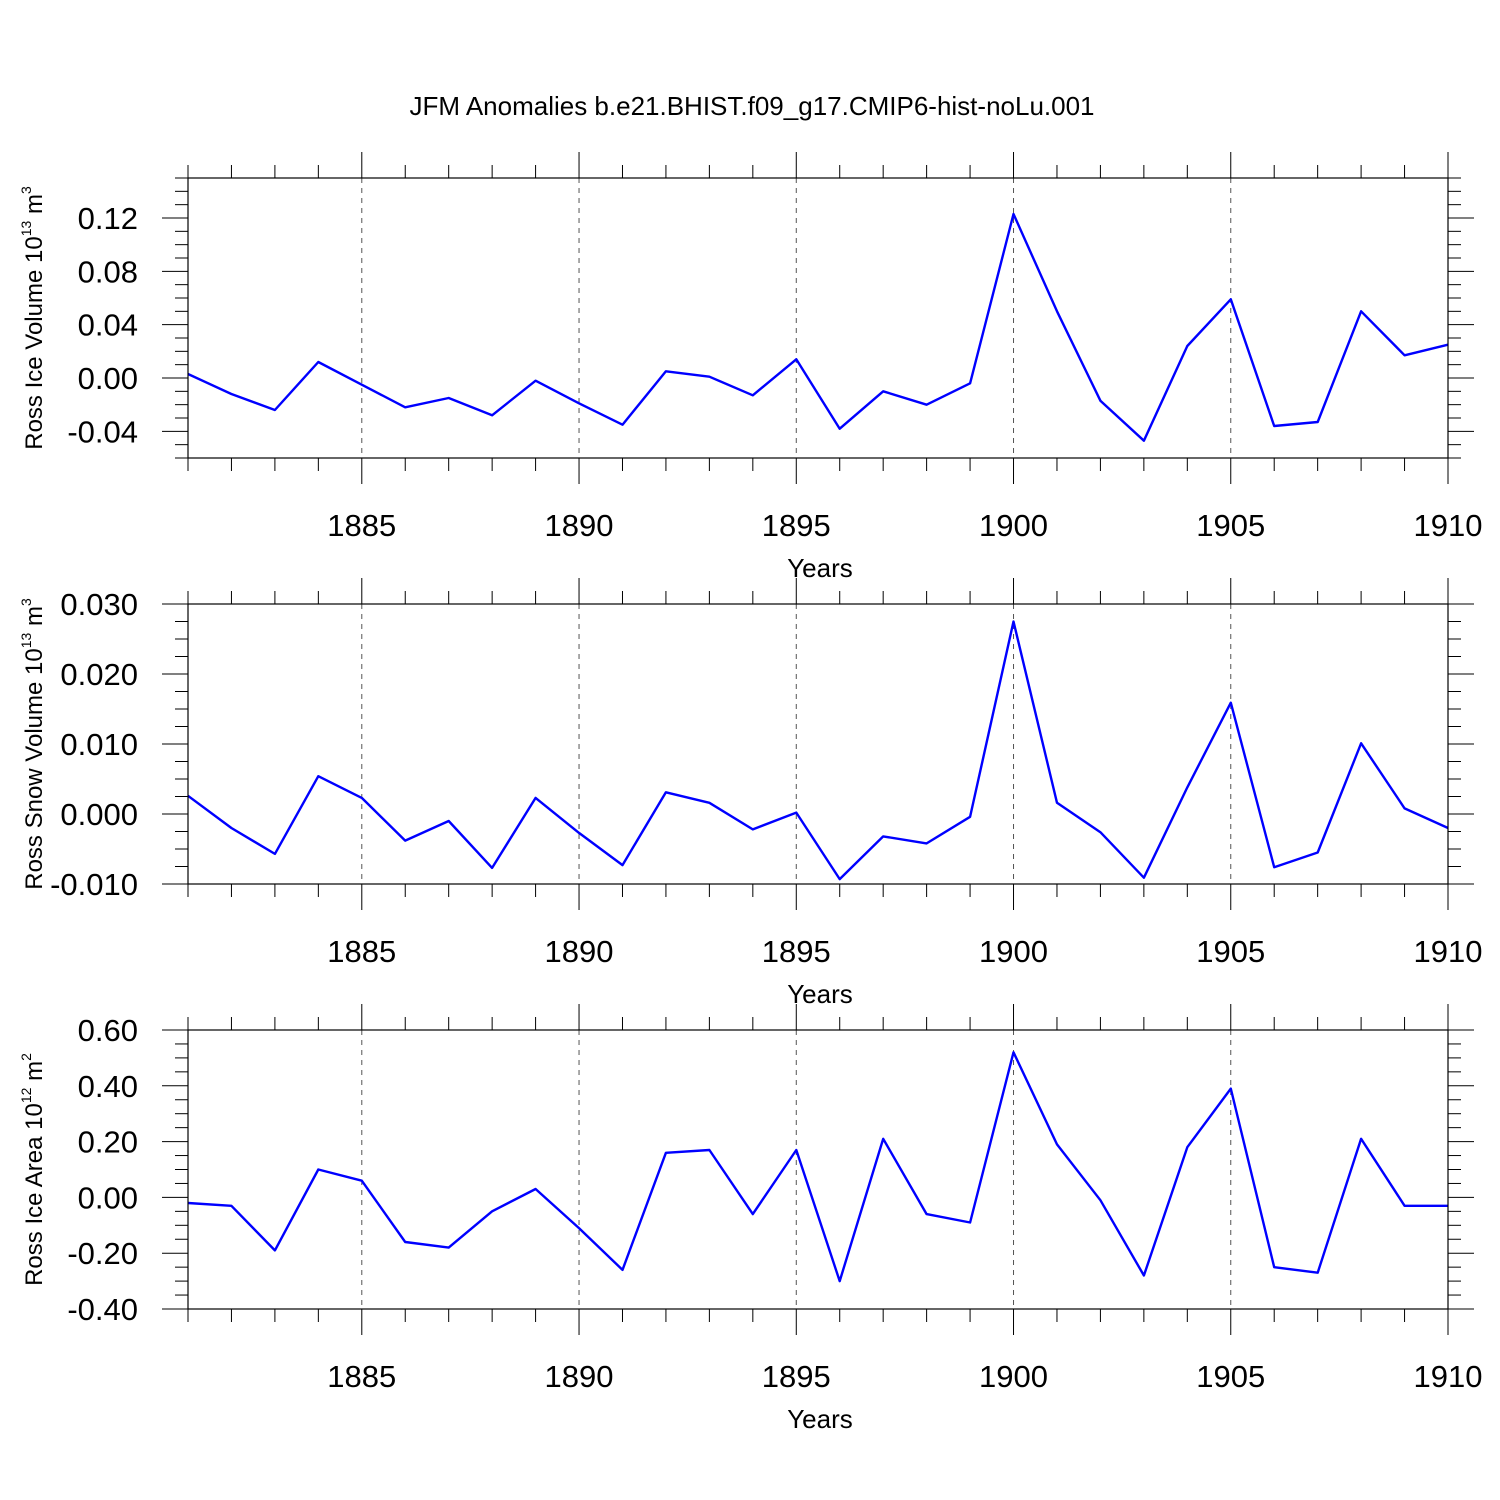 The image size is (1500, 1500). Describe the element at coordinates (108, 218) in the screenshot. I see `y-tick-label: 0.12` at that location.